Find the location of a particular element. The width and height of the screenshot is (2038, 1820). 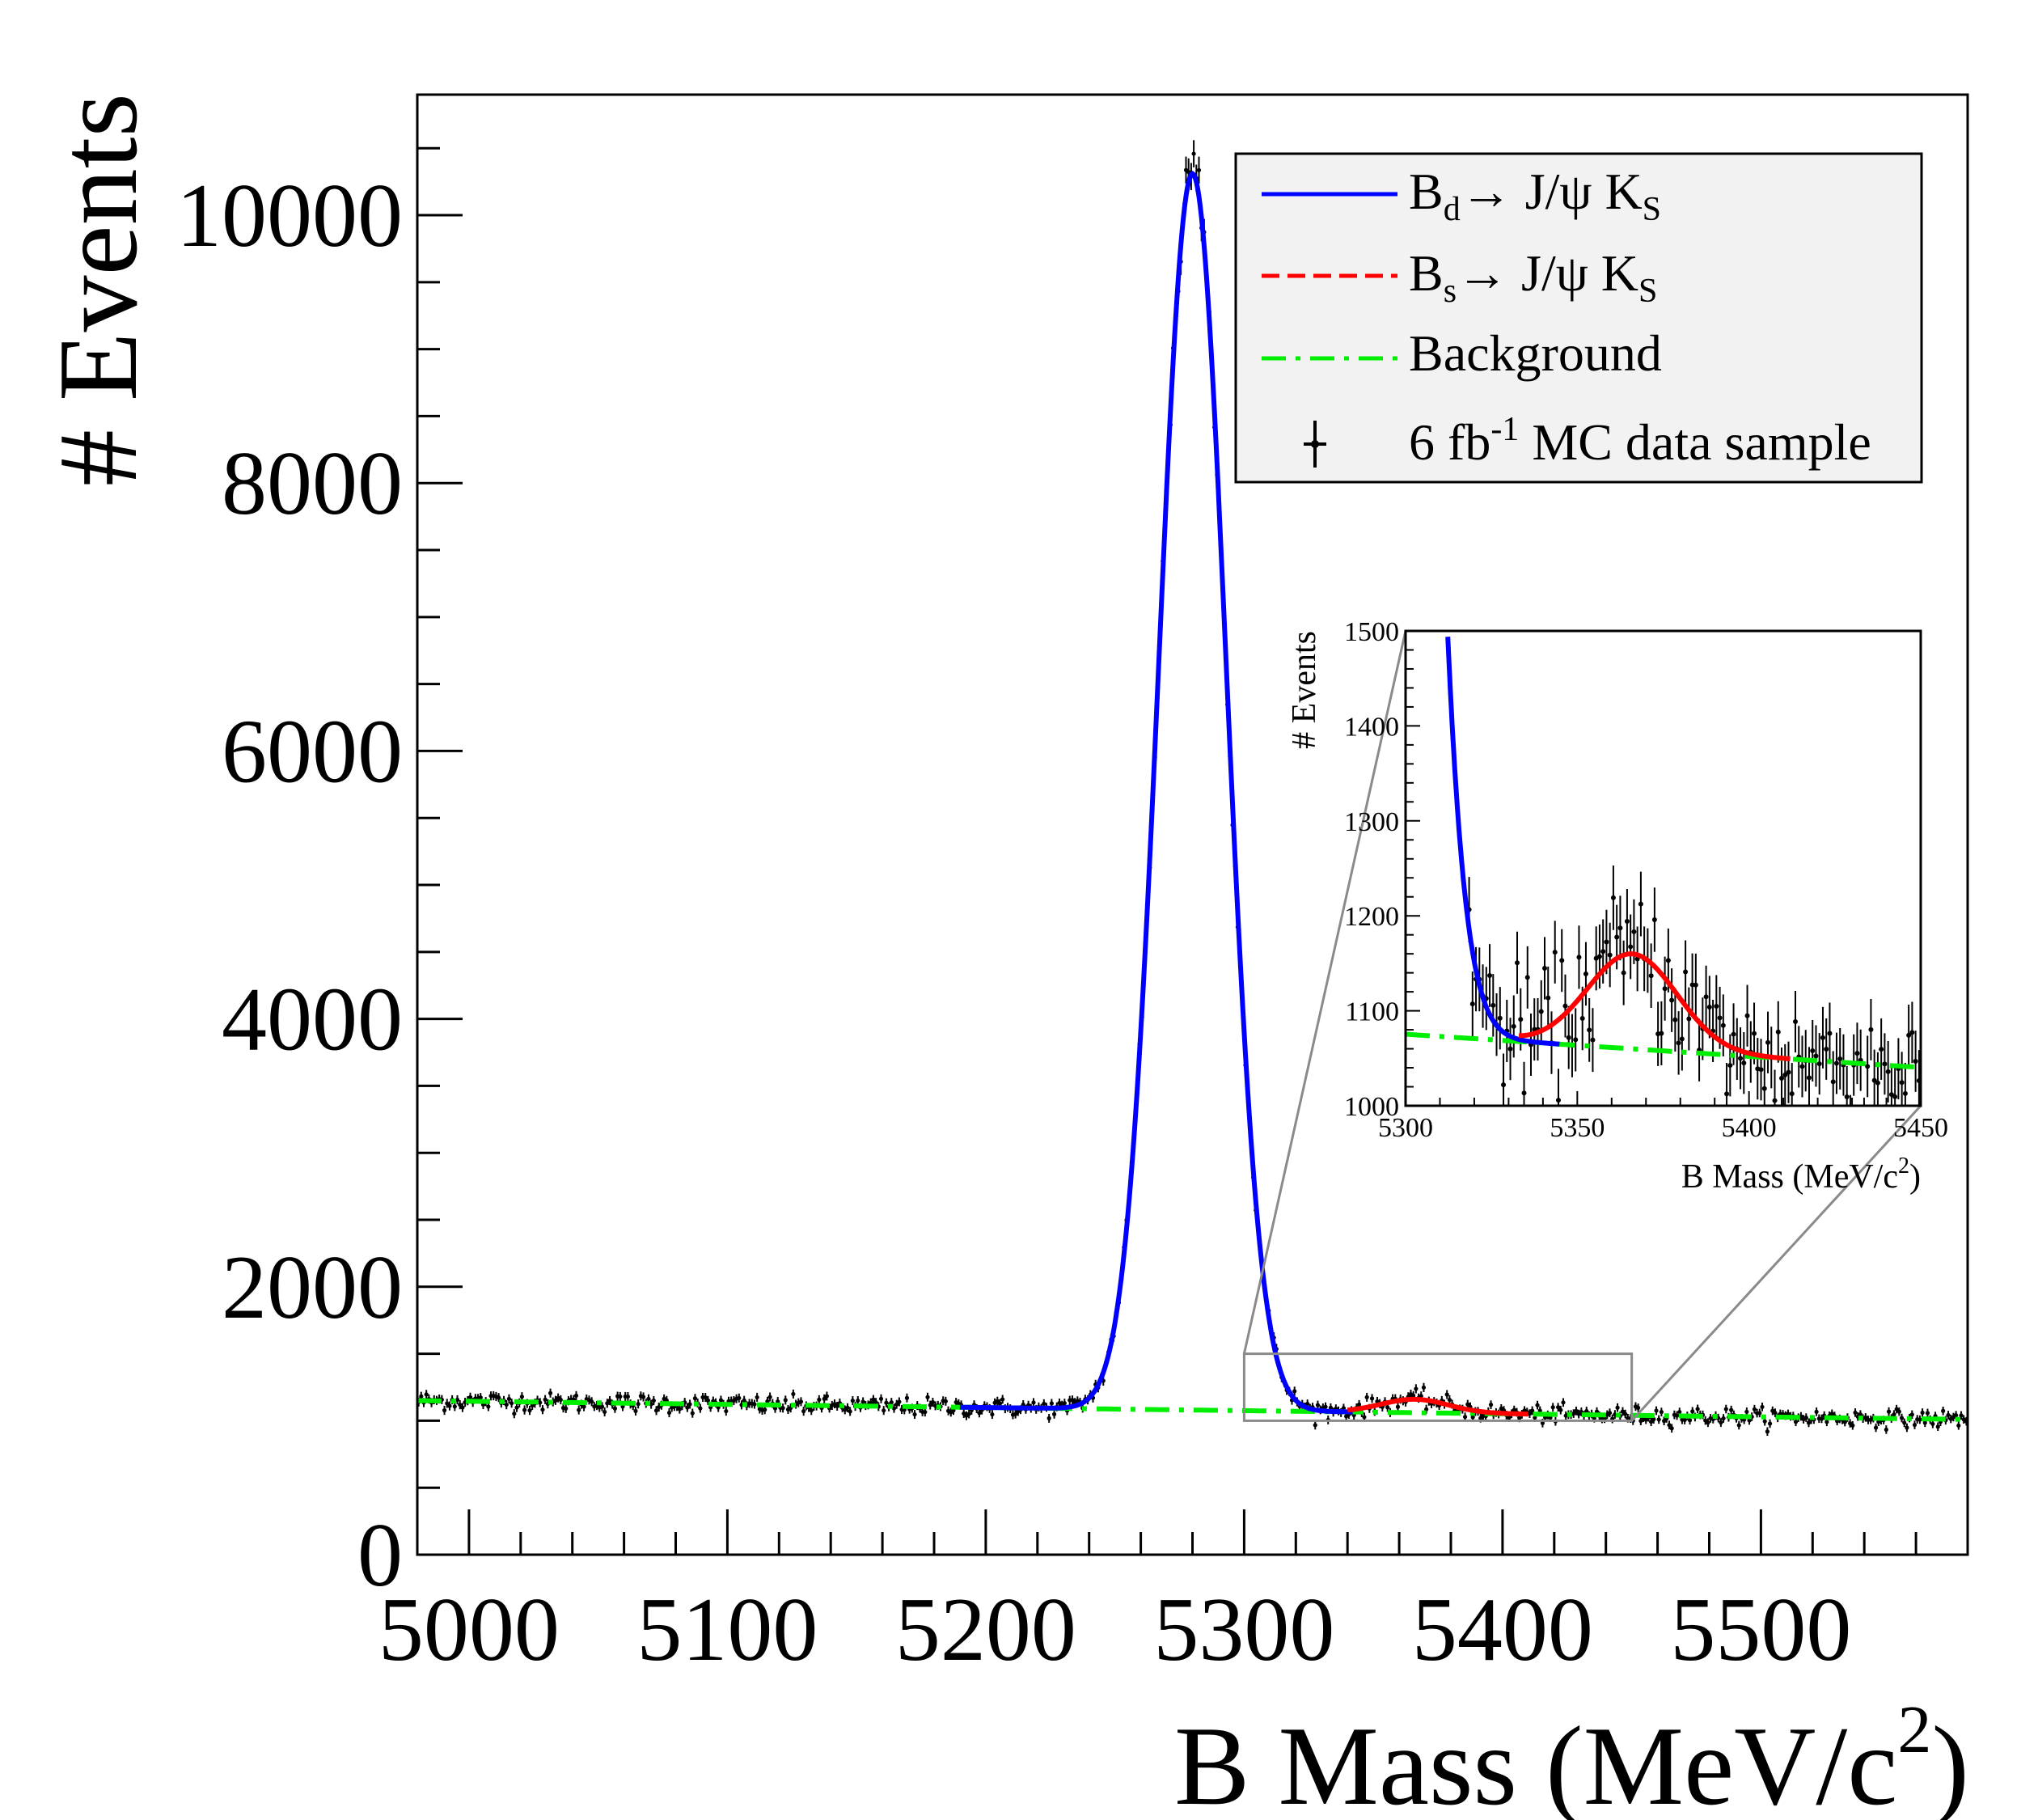

inset-y-tick-label: 1100 is located at coordinates (1372, 1012).